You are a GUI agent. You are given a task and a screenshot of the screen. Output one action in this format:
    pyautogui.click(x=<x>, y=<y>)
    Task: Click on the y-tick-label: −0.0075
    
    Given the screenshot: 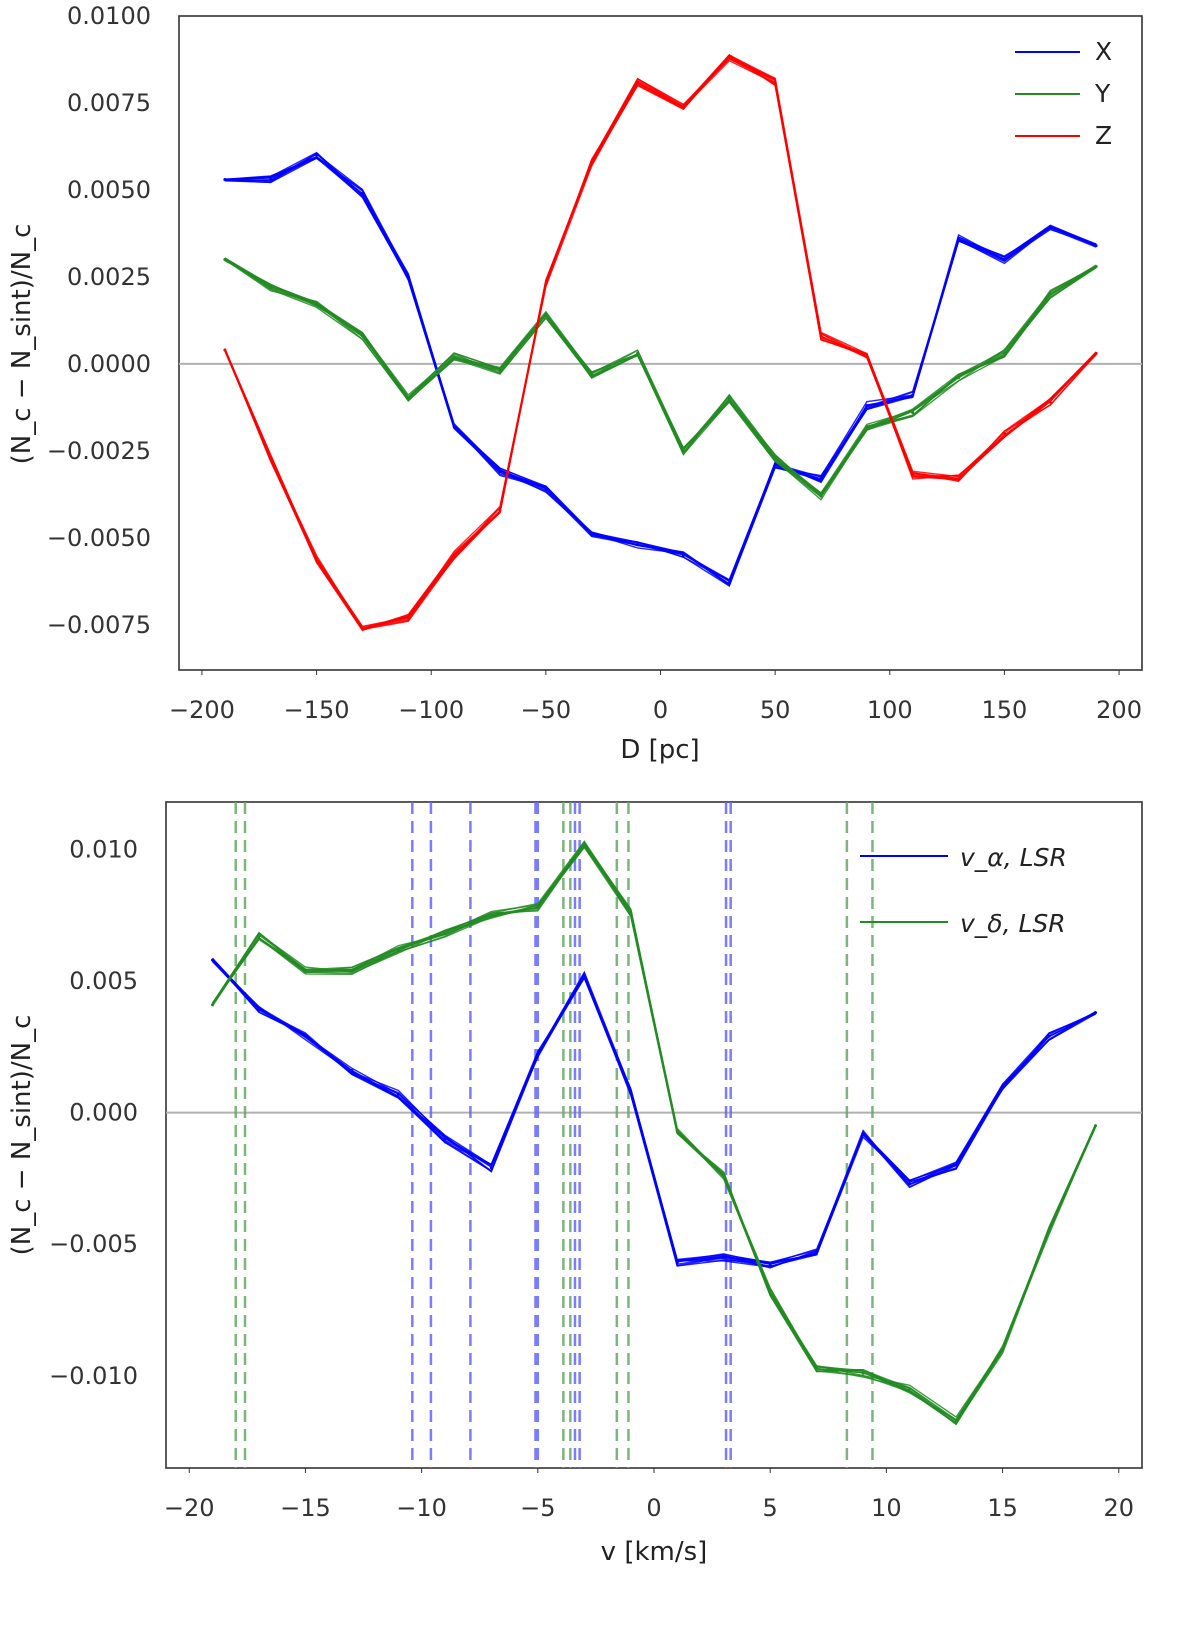 What is the action you would take?
    pyautogui.click(x=99, y=625)
    